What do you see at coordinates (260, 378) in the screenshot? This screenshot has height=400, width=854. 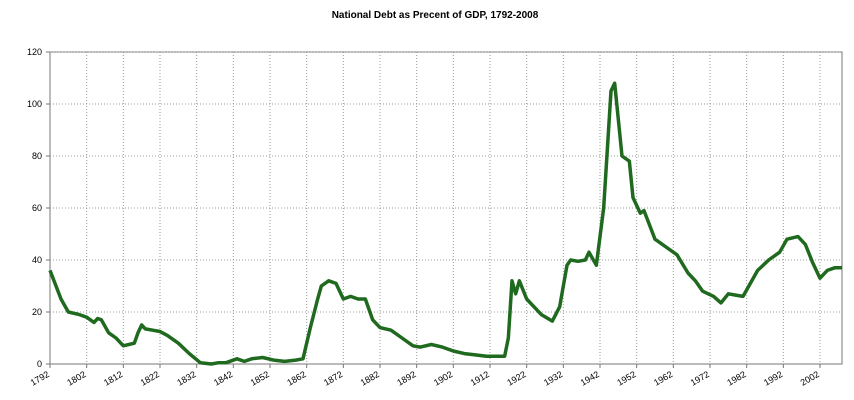 I see `x-tick-label: 1852` at bounding box center [260, 378].